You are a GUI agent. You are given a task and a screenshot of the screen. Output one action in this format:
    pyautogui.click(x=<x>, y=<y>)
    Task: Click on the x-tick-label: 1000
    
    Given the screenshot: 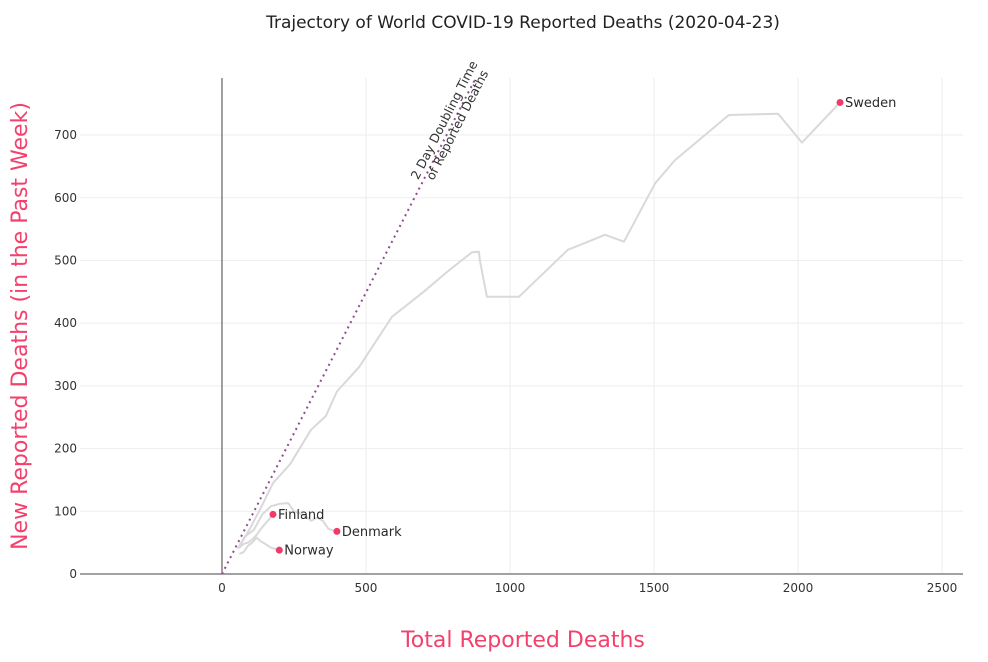 What is the action you would take?
    pyautogui.click(x=510, y=588)
    